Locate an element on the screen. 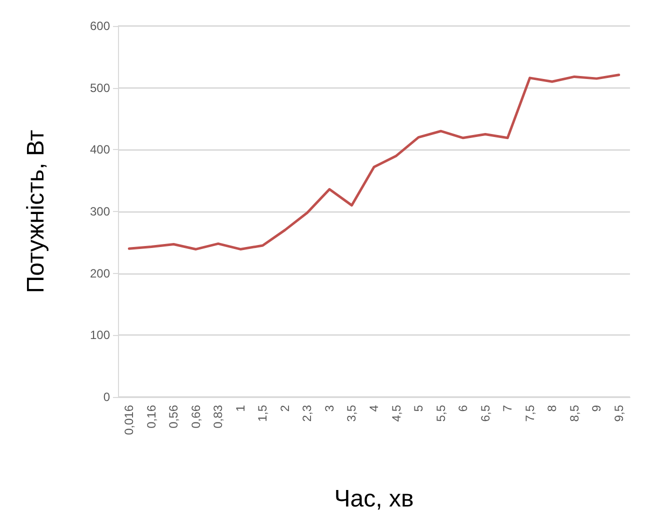 The image size is (656, 529). y-tick-label: 0 is located at coordinates (106, 397).